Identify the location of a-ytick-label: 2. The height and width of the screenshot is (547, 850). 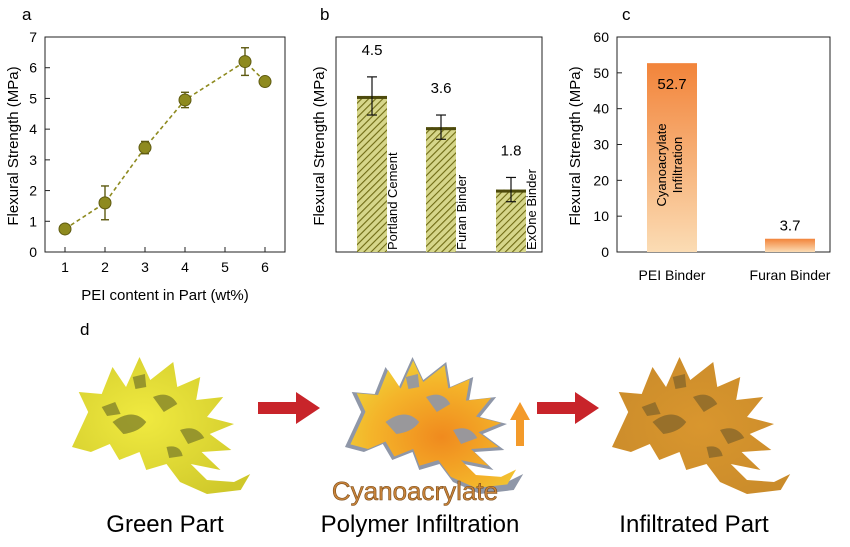
(33, 191).